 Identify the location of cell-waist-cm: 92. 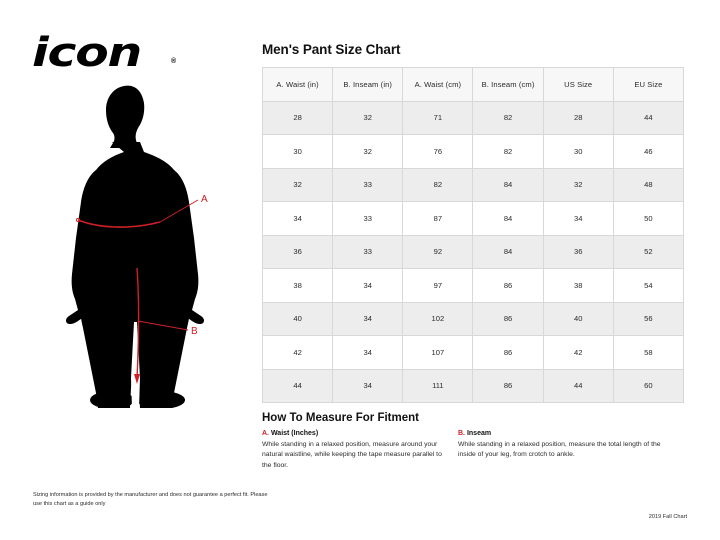
(438, 251).